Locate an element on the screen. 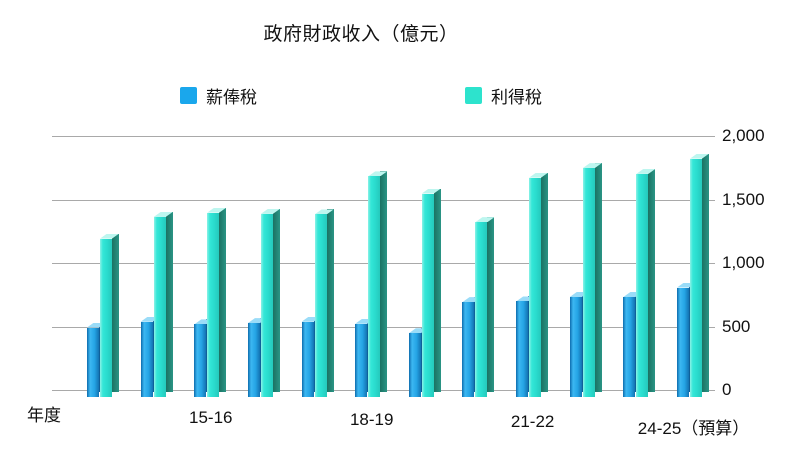 This screenshot has height=451, width=800. x-tick-label: 18-19 is located at coordinates (371, 419).